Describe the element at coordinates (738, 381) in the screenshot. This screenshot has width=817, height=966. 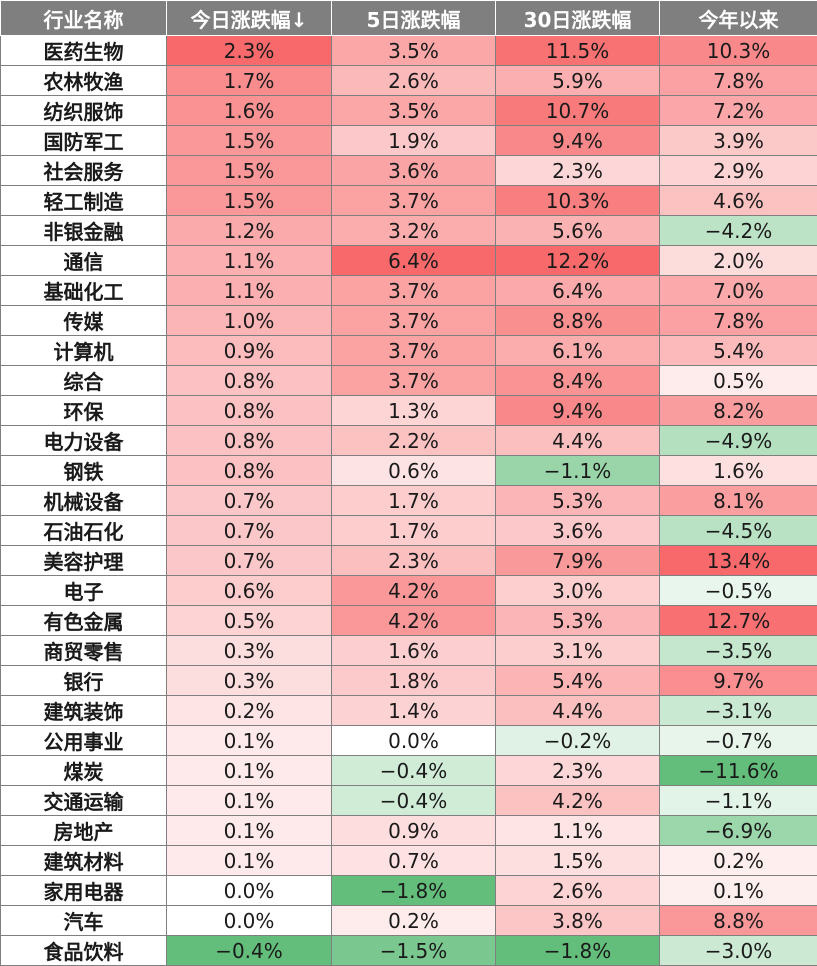
I see `ytd-change-cell: 0.5%` at that location.